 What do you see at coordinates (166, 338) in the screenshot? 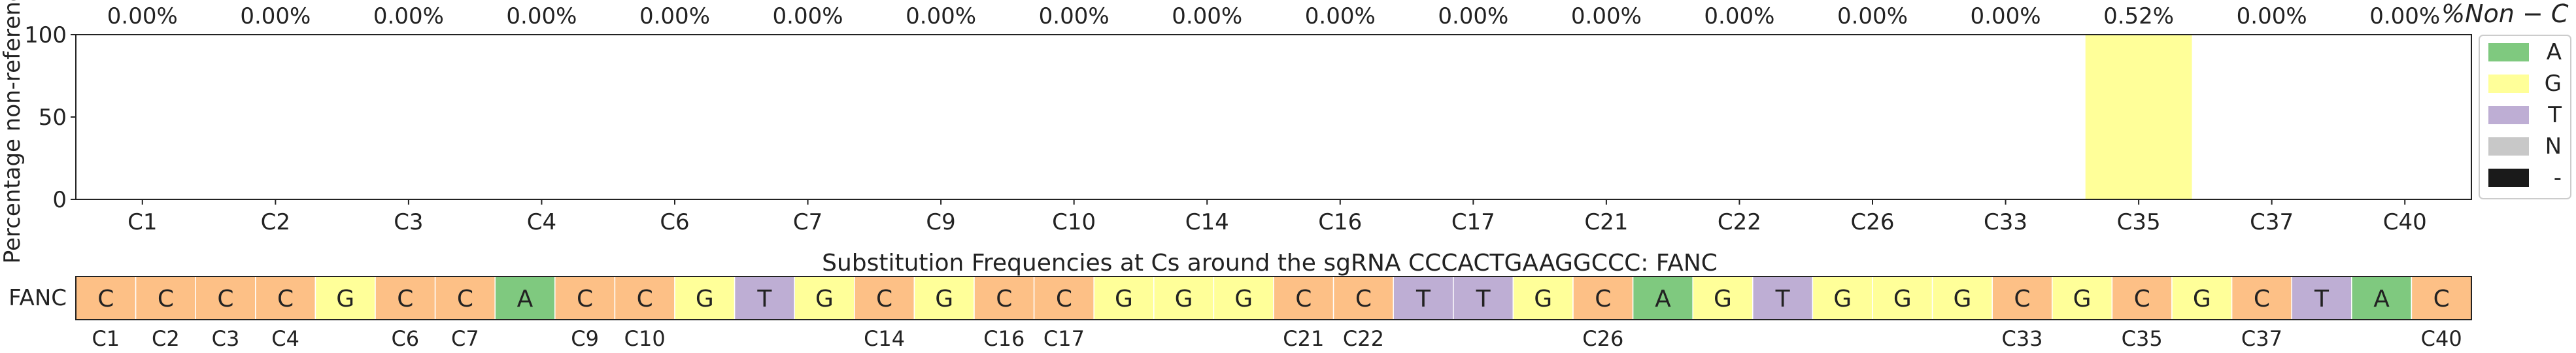
I see `sequence-position-label: C2` at bounding box center [166, 338].